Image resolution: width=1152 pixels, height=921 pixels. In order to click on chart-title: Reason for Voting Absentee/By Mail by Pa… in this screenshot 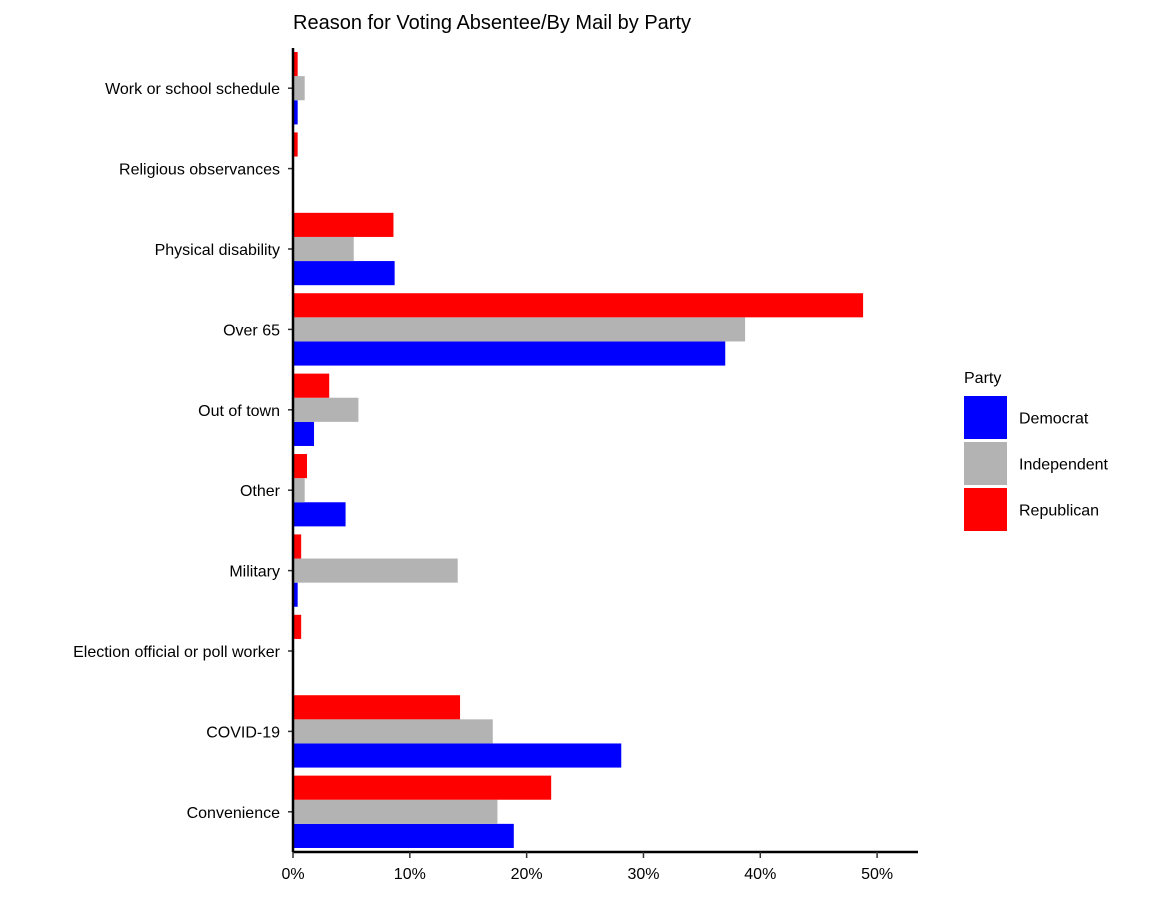, I will do `click(492, 23)`.